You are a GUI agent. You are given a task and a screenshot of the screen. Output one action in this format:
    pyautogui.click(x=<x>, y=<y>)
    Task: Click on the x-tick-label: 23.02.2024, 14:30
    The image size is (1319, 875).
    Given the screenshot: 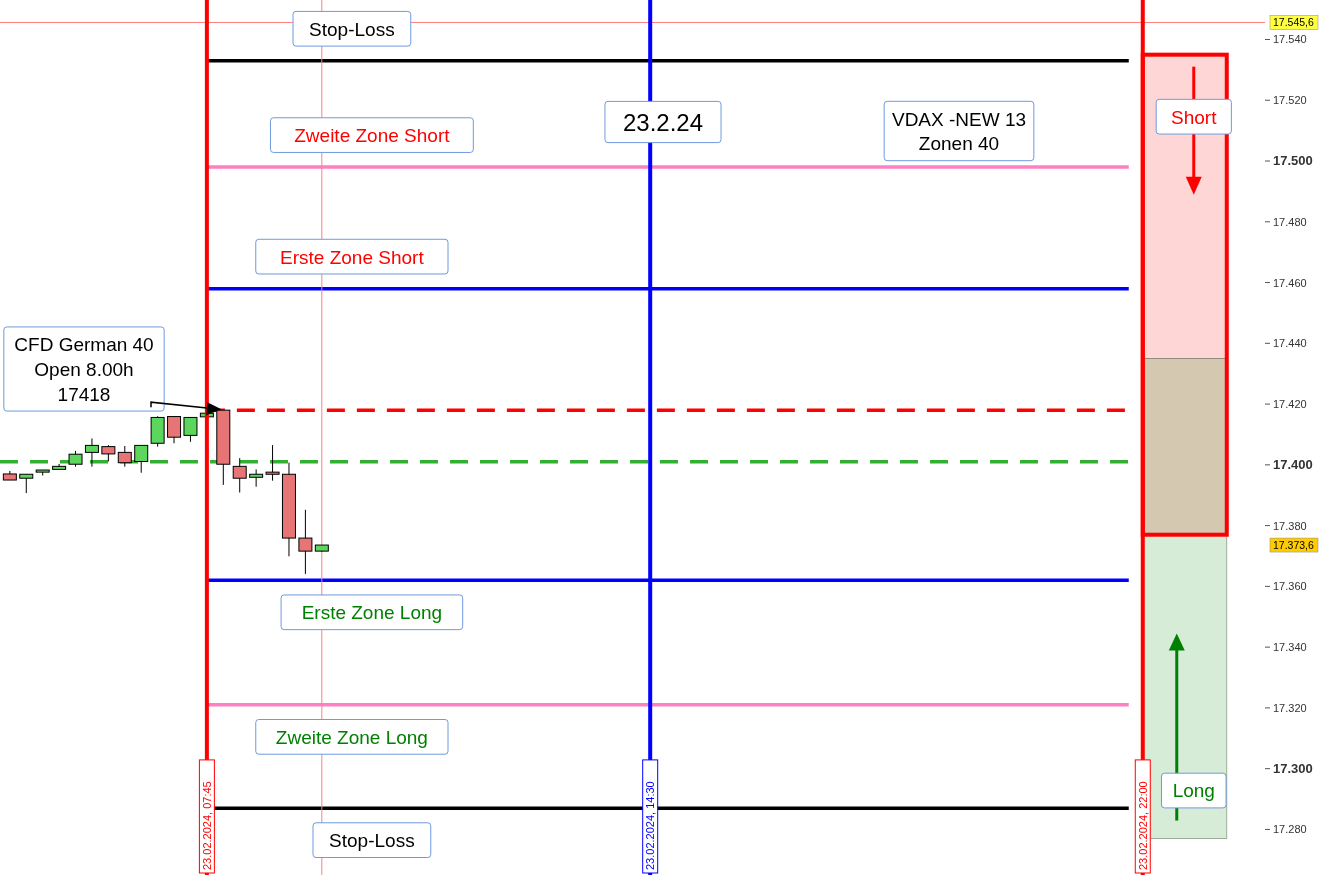 What is the action you would take?
    pyautogui.click(x=650, y=825)
    